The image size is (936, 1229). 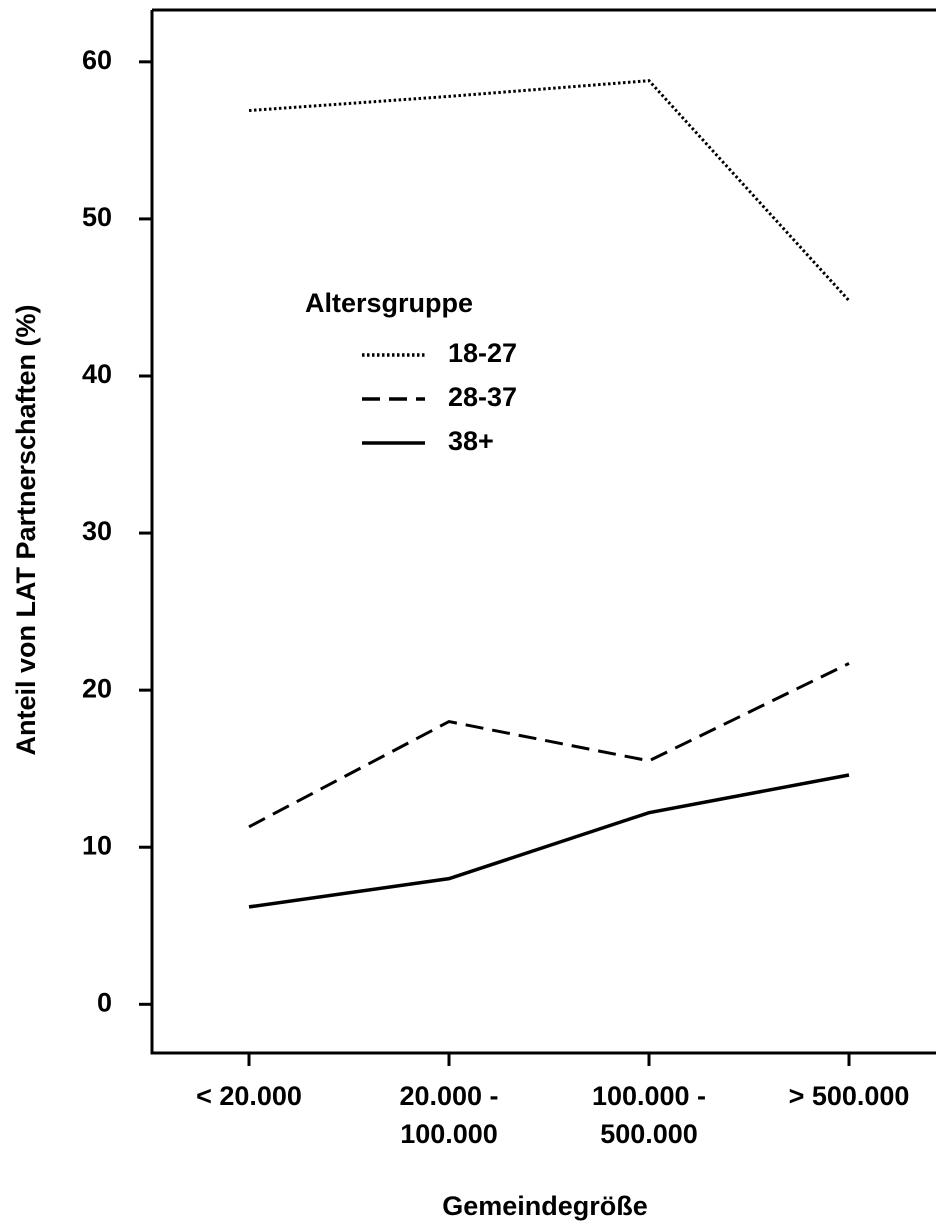 I want to click on y-tick-label: 60, so click(x=97, y=60).